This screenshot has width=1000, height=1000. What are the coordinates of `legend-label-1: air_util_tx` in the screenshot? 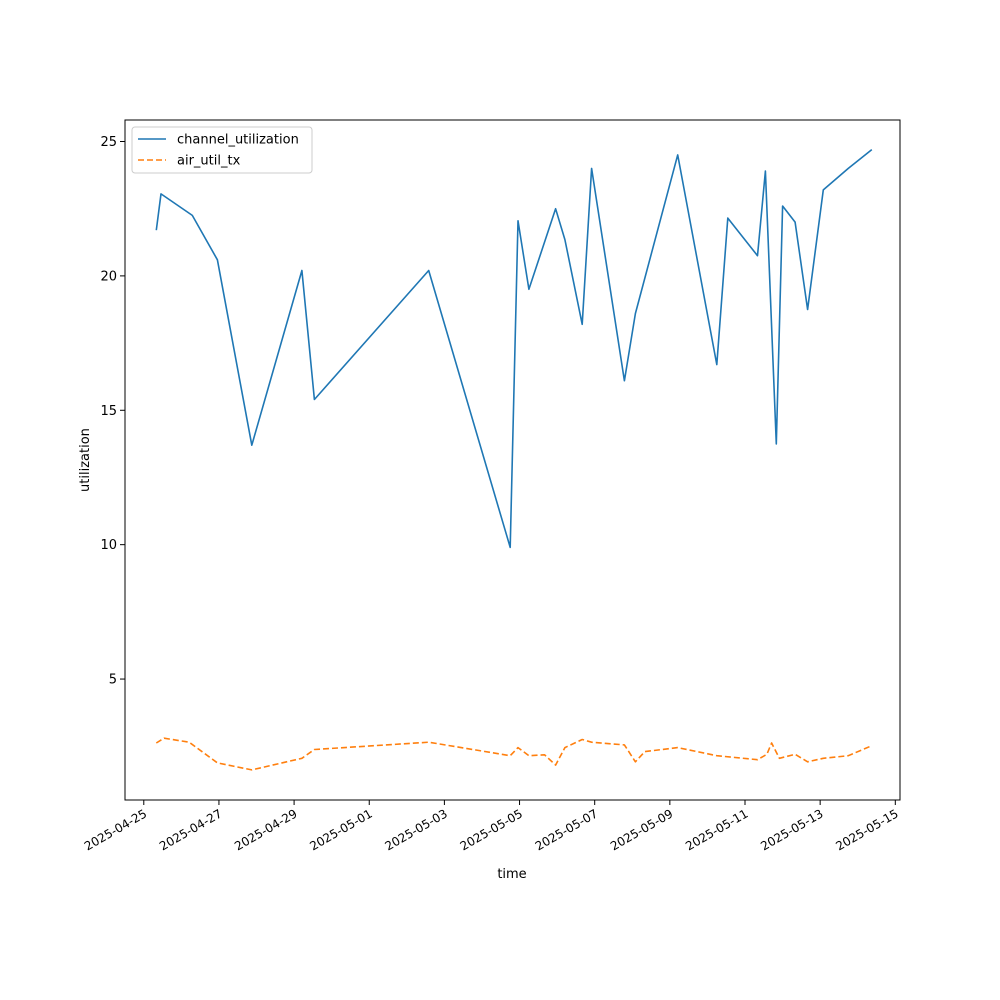 It's located at (209, 161).